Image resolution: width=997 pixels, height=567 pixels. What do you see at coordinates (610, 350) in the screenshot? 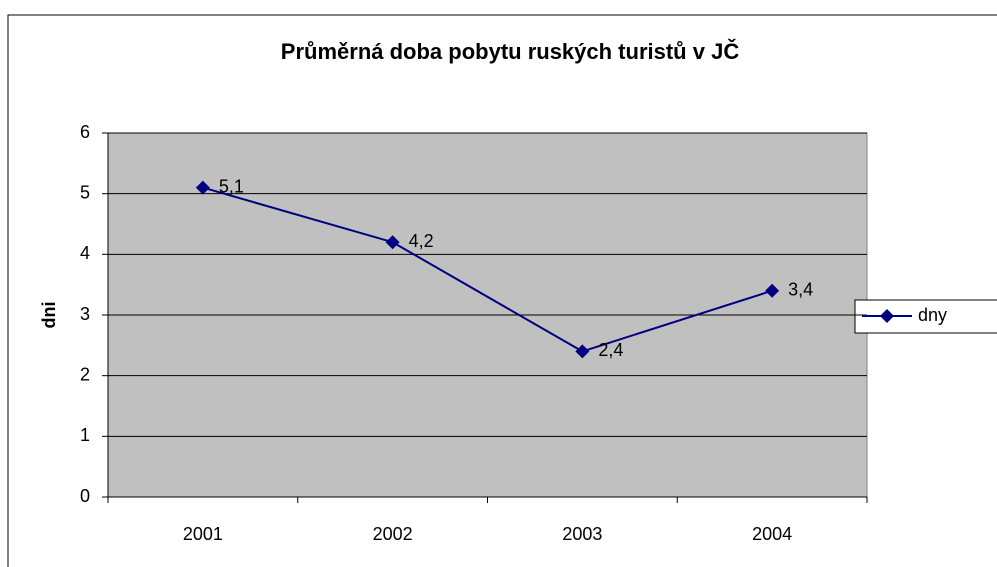
I see `data-label: 2,4` at bounding box center [610, 350].